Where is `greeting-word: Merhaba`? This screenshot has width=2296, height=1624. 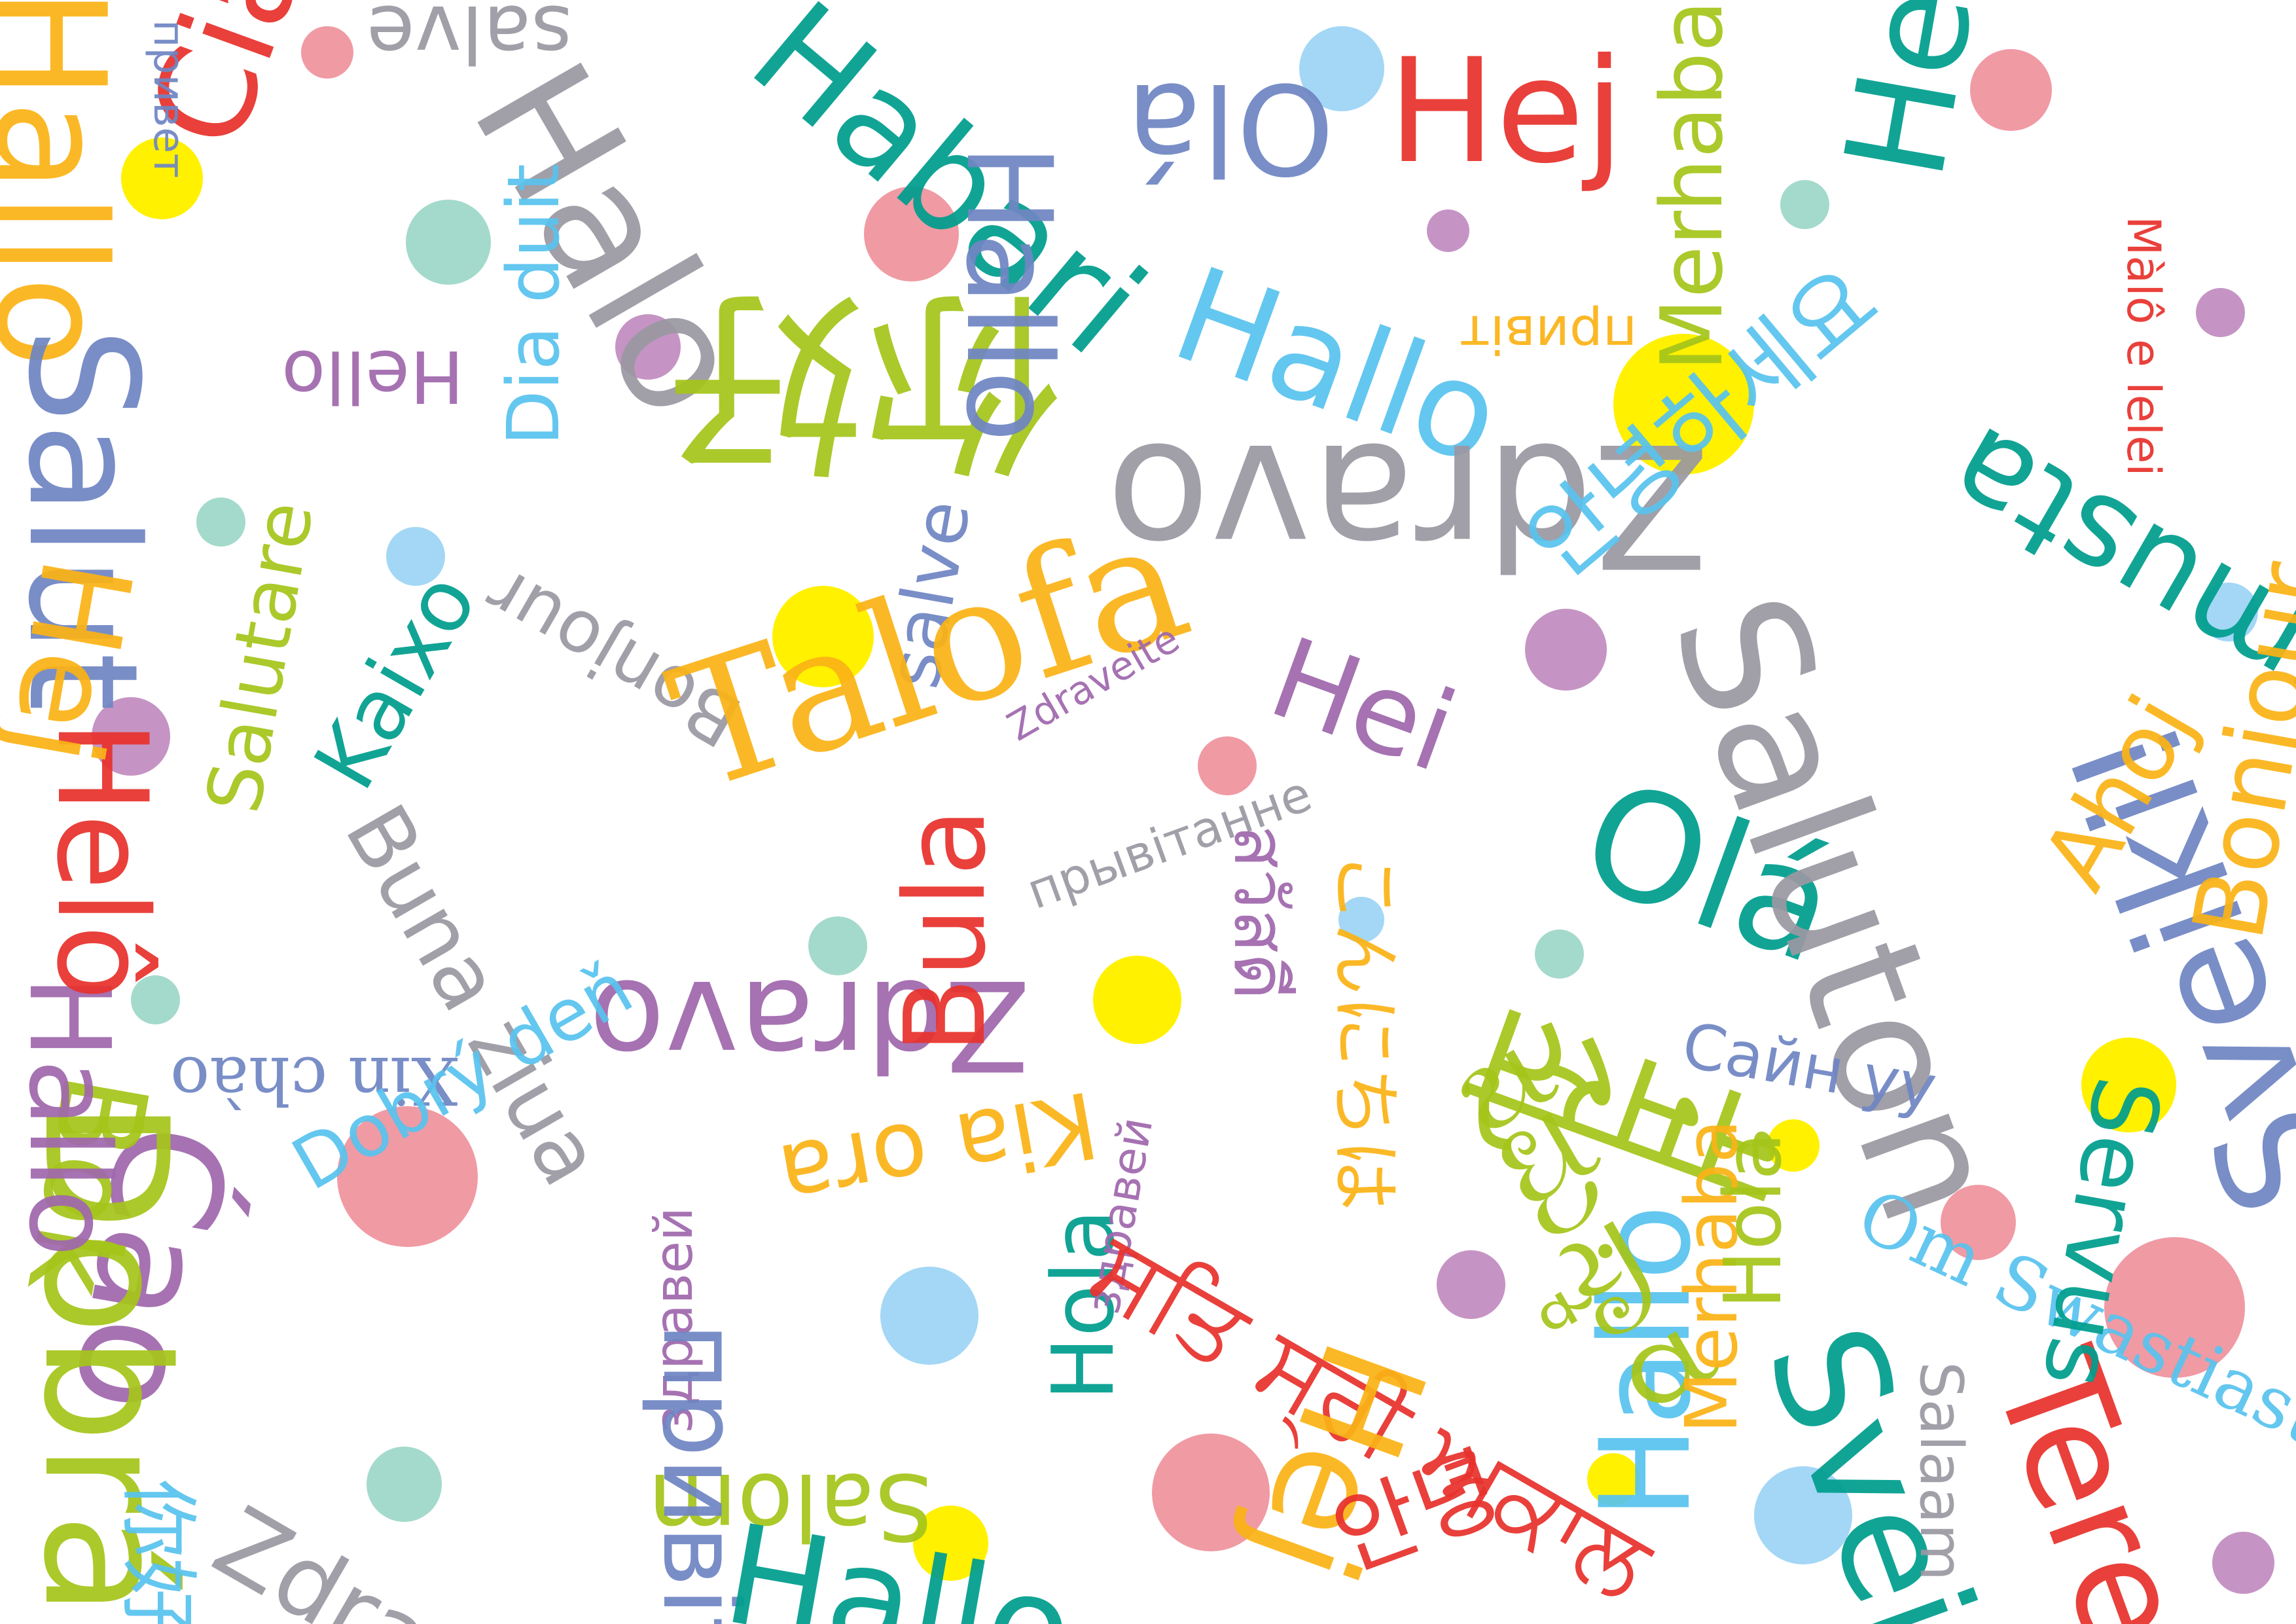
greeting-word: Merhaba is located at coordinates (1692, 186).